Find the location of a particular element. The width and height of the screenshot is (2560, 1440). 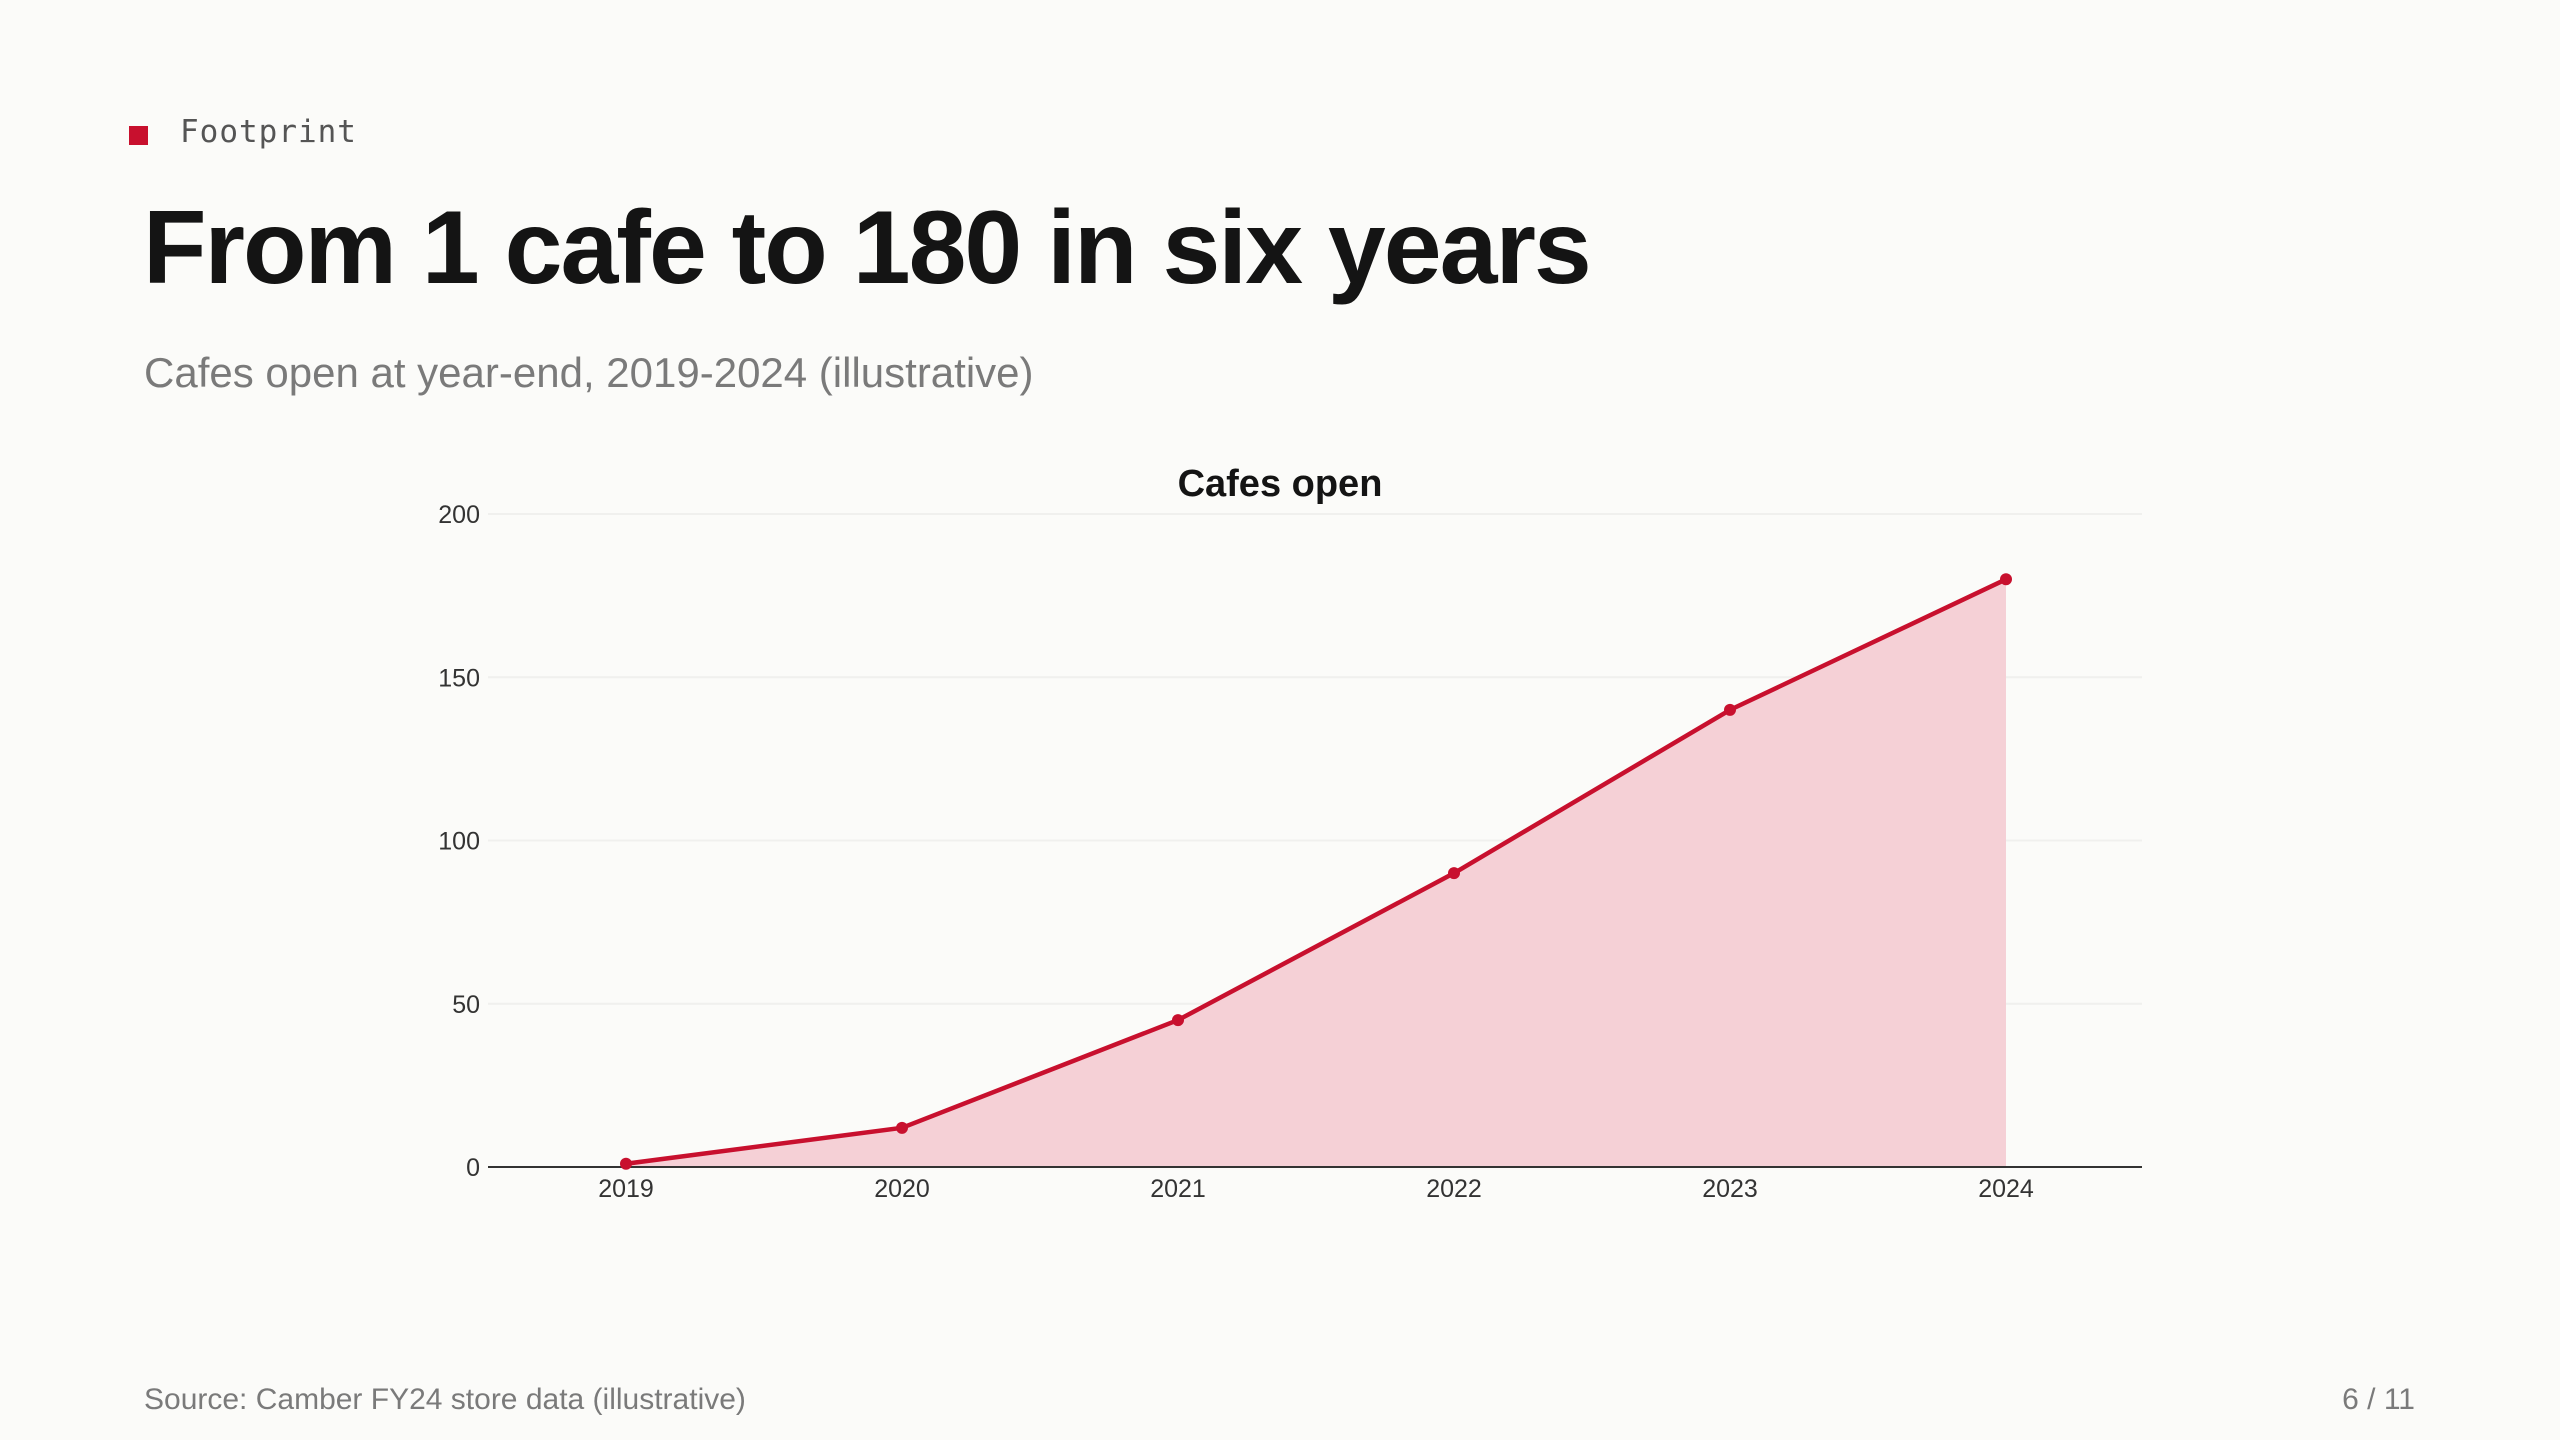

y-tick-label-200: 200 is located at coordinates (459, 515).